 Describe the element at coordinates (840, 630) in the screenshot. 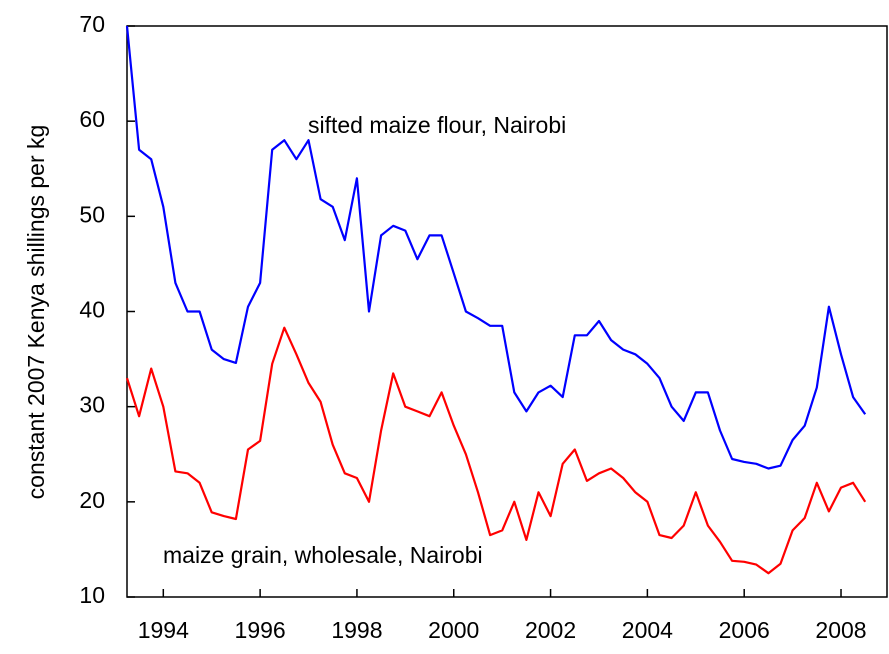

I see `x-tick-label: 2008` at that location.